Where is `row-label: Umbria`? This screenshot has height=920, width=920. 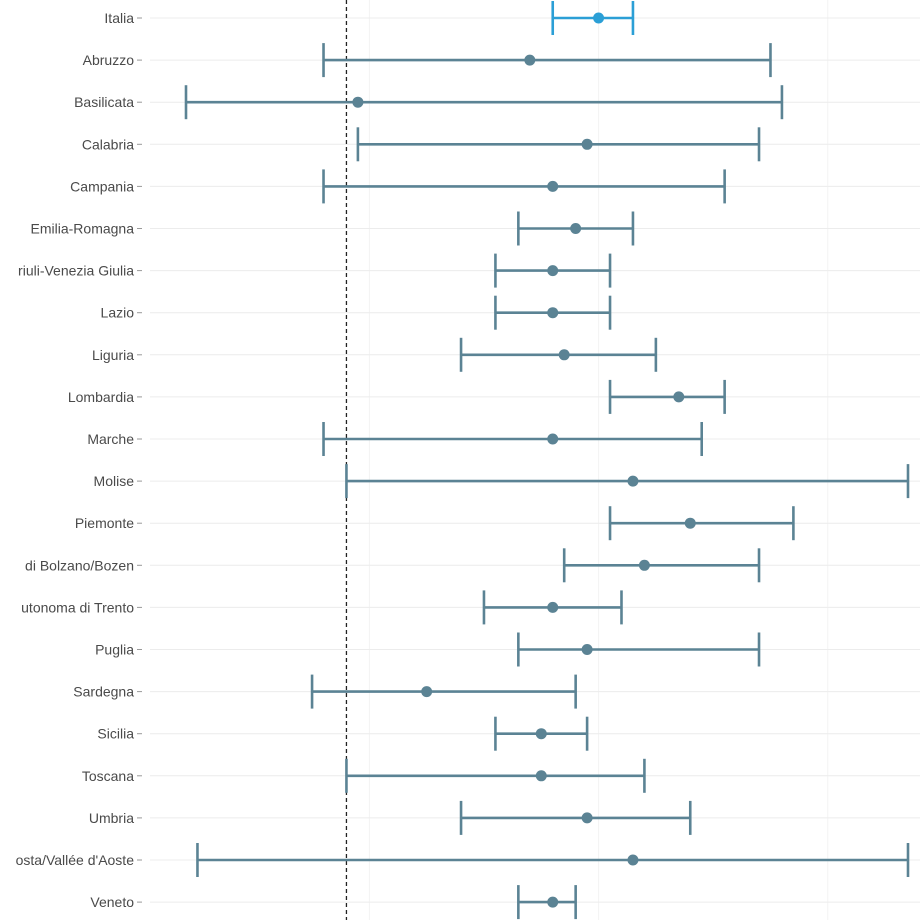 row-label: Umbria is located at coordinates (111, 818).